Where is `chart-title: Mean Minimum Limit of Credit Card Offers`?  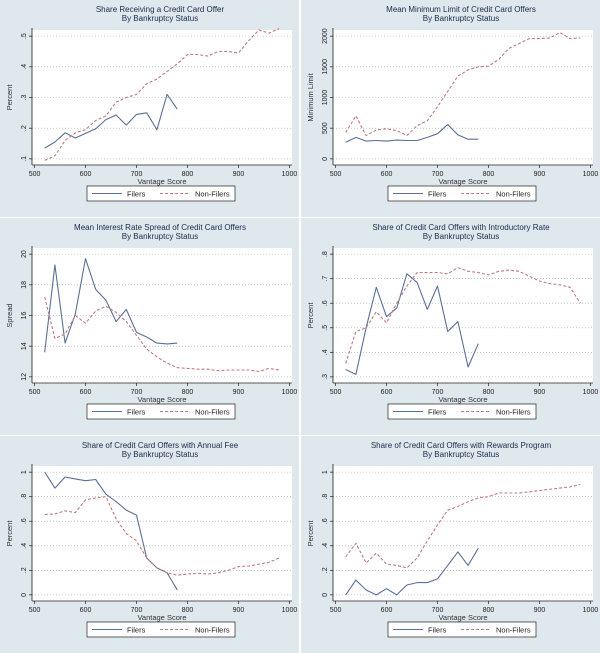 chart-title: Mean Minimum Limit of Credit Card Offers is located at coordinates (461, 9).